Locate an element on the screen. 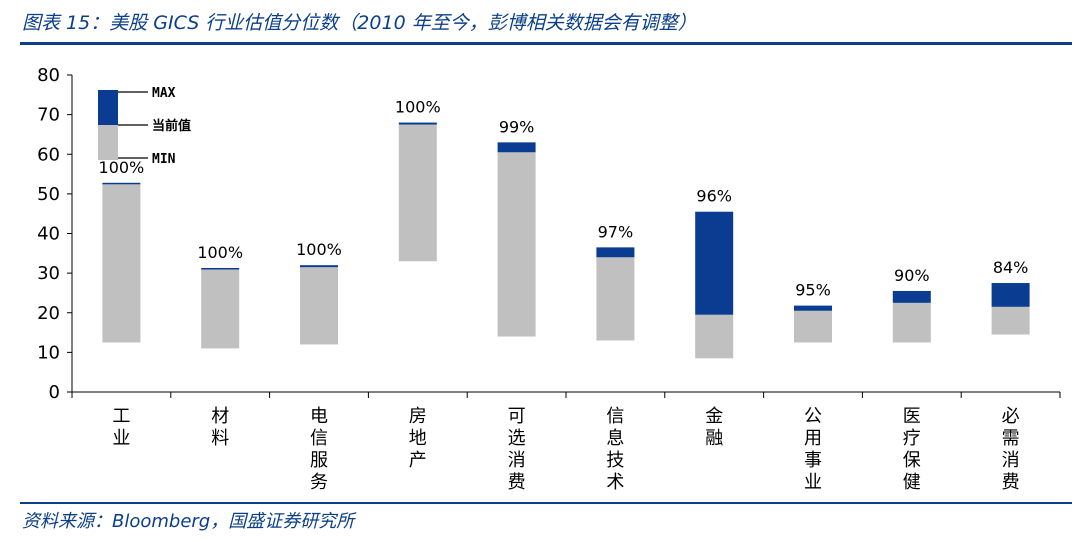  percentile-label: 97% is located at coordinates (616, 231).